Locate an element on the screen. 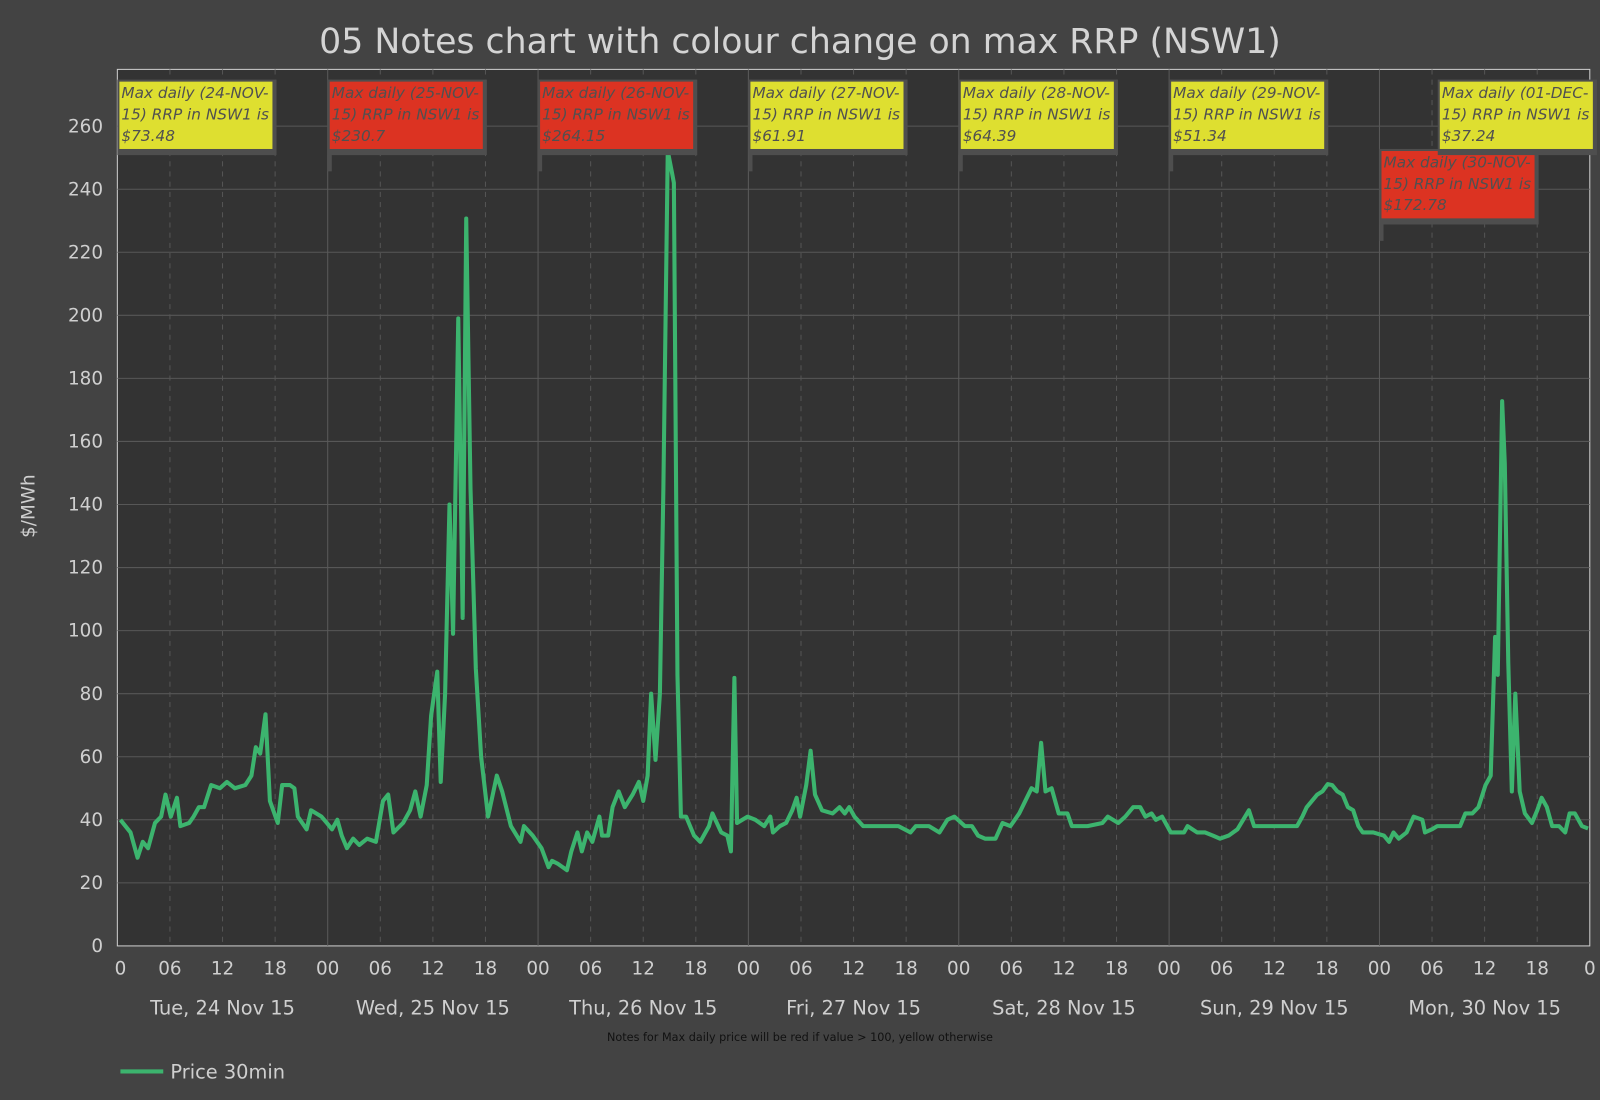 The height and width of the screenshot is (1100, 1600). y-tick-label: 120 is located at coordinates (85, 568).